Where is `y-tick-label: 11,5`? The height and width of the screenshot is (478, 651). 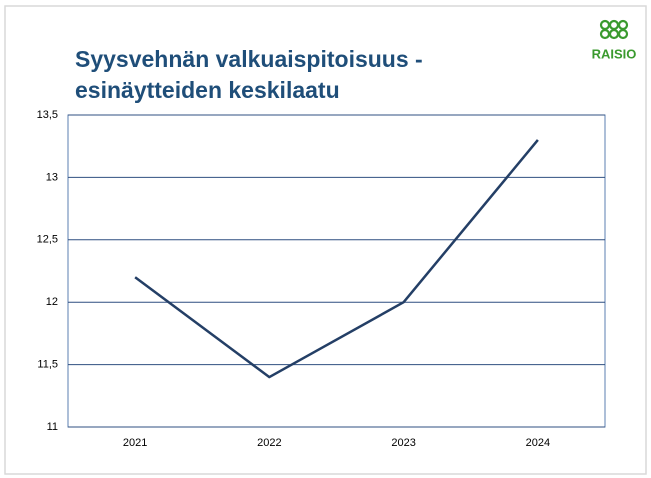
y-tick-label: 11,5 is located at coordinates (47, 365).